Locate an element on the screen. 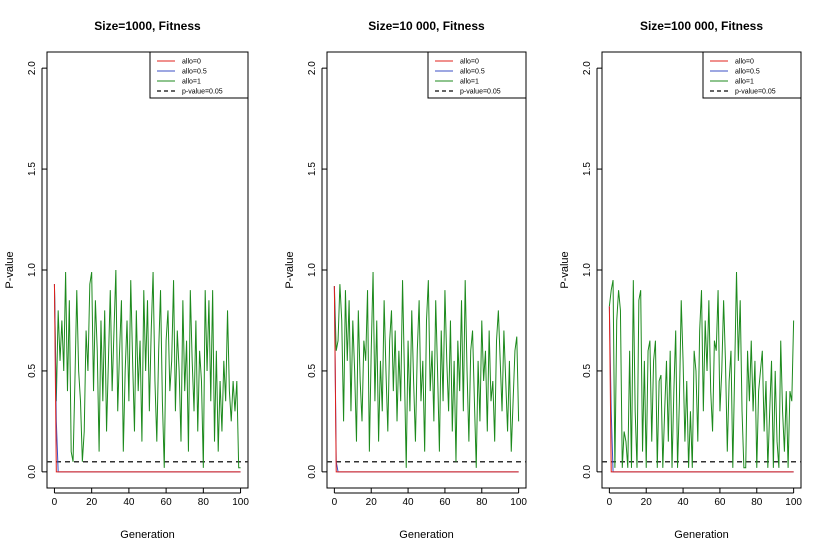 This screenshot has width=827, height=554. panel-title: Size=100 000, Fitness is located at coordinates (701, 26).